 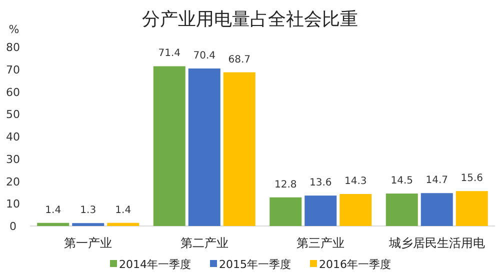 I want to click on y-tick-label: 70, so click(x=13, y=69).